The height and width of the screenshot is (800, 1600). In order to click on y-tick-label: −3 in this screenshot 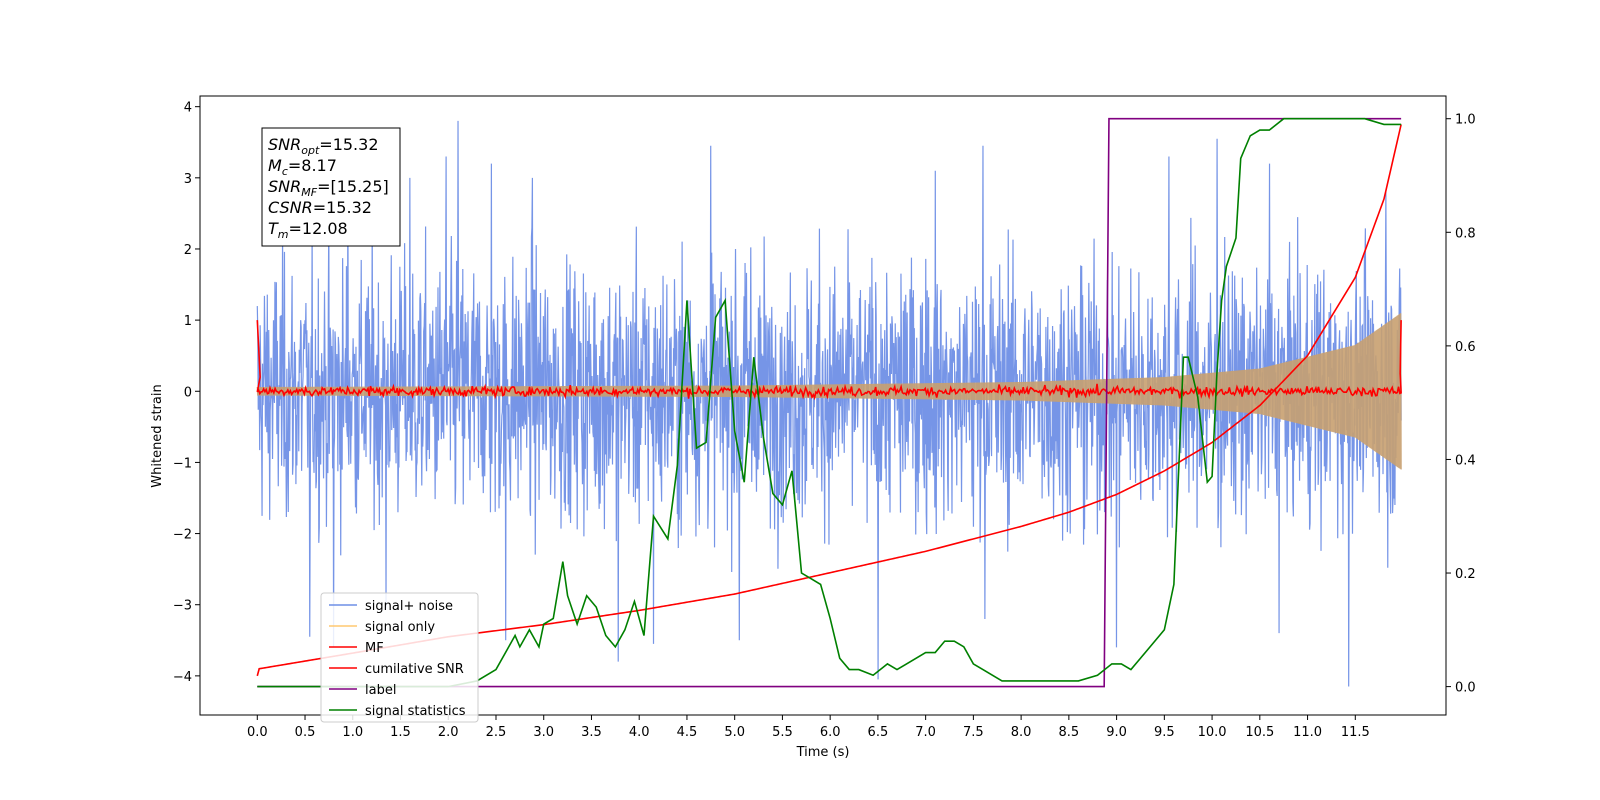, I will do `click(182, 606)`.